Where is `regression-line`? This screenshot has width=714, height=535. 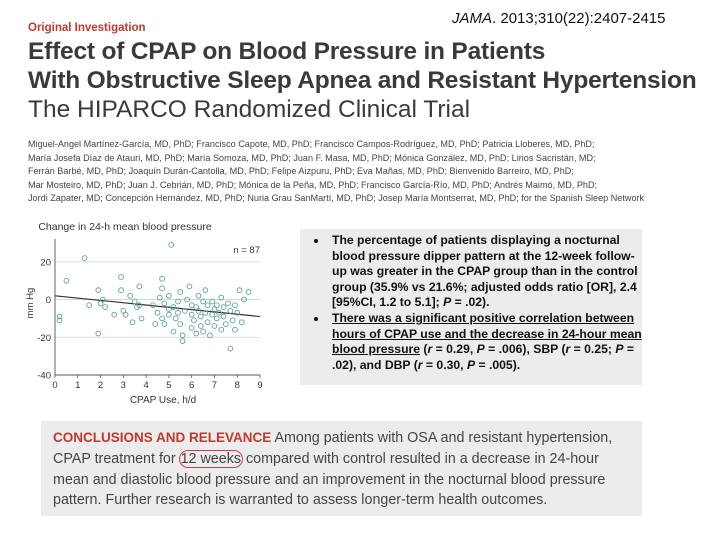 regression-line is located at coordinates (157, 306).